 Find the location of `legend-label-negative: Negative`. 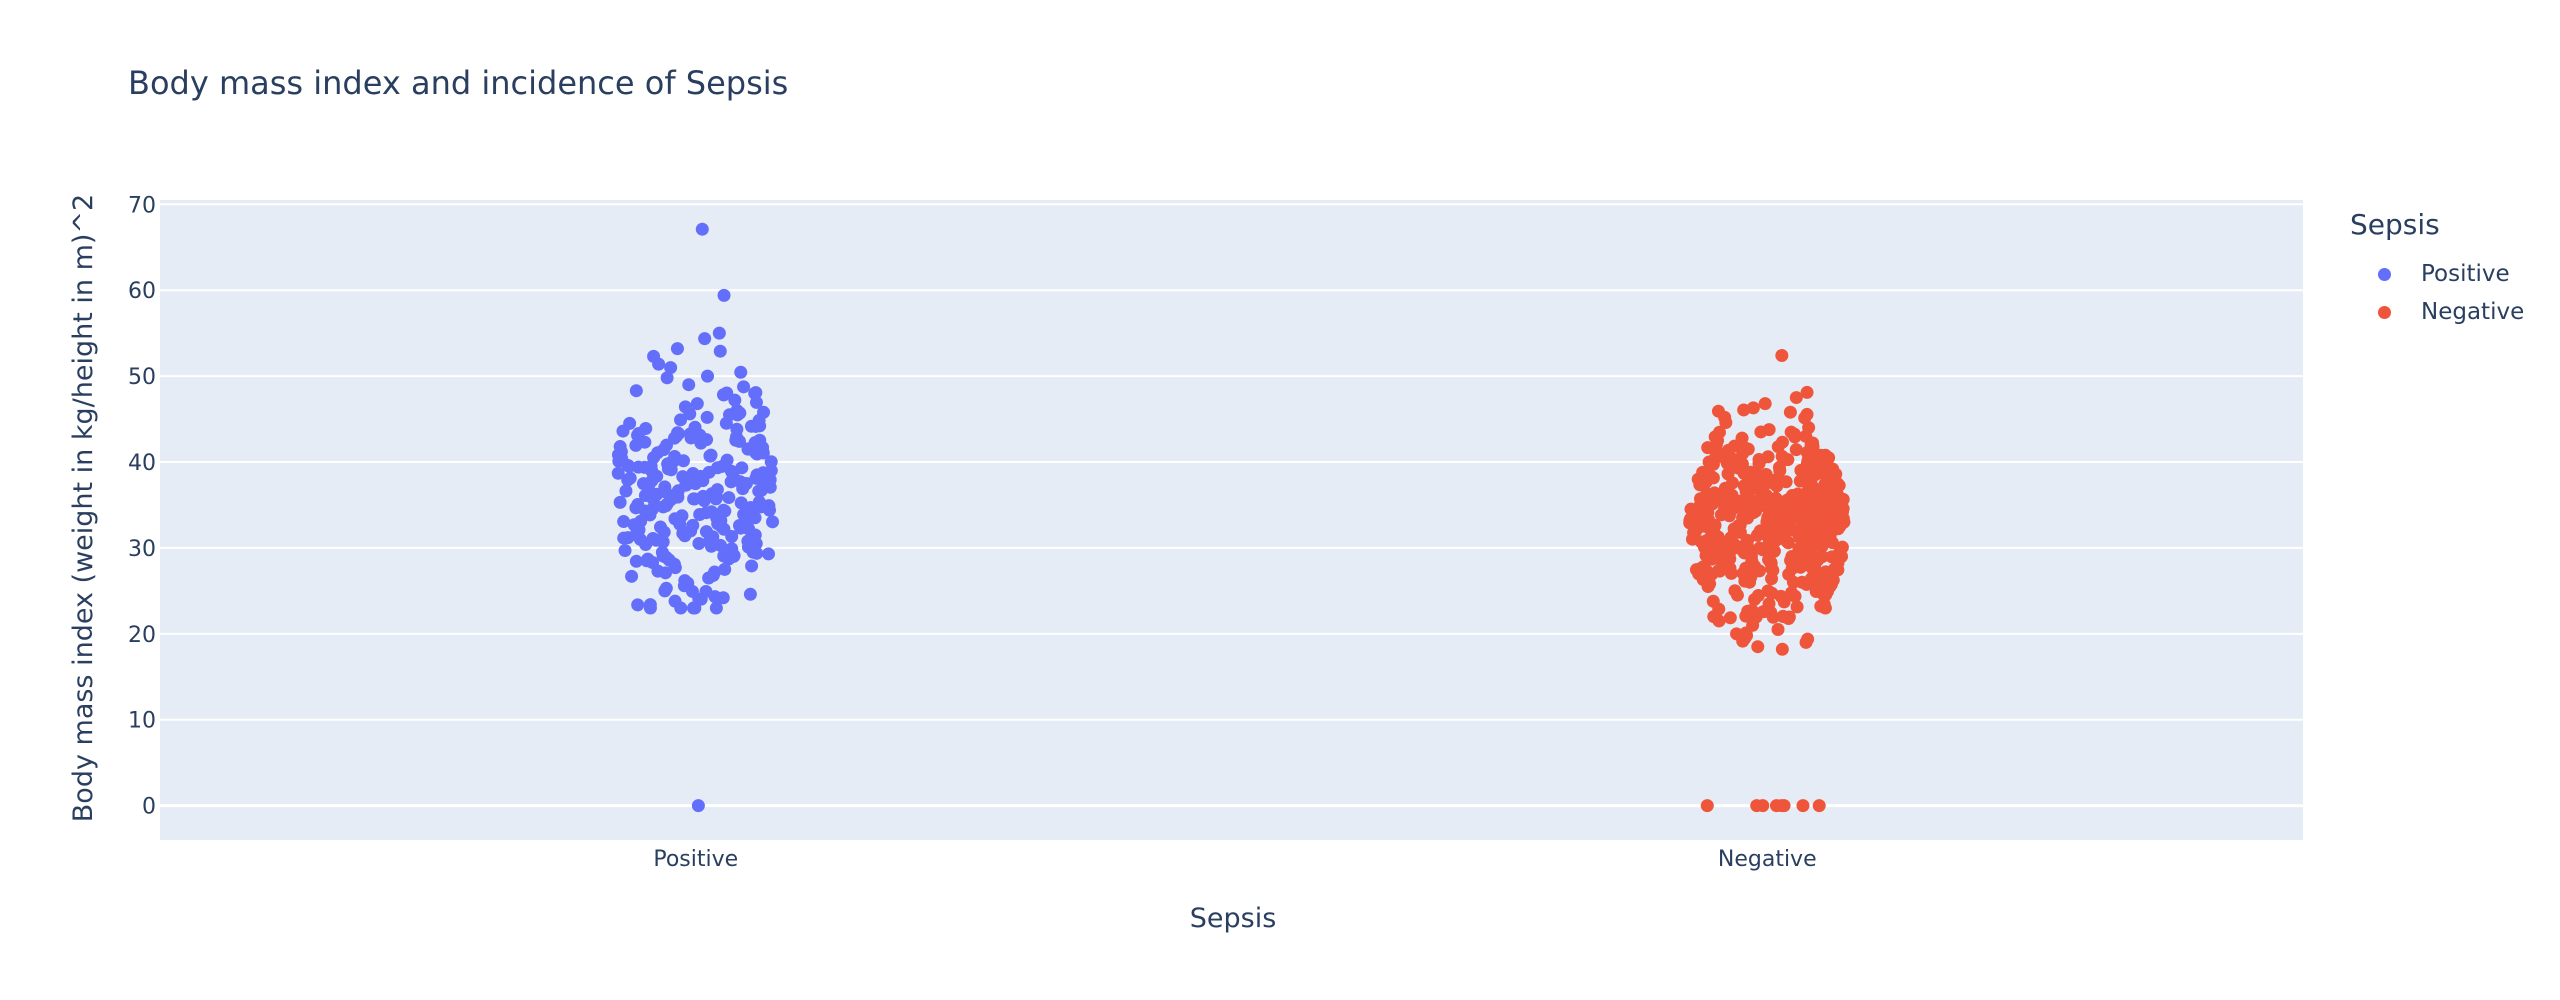

legend-label-negative: Negative is located at coordinates (2473, 312).